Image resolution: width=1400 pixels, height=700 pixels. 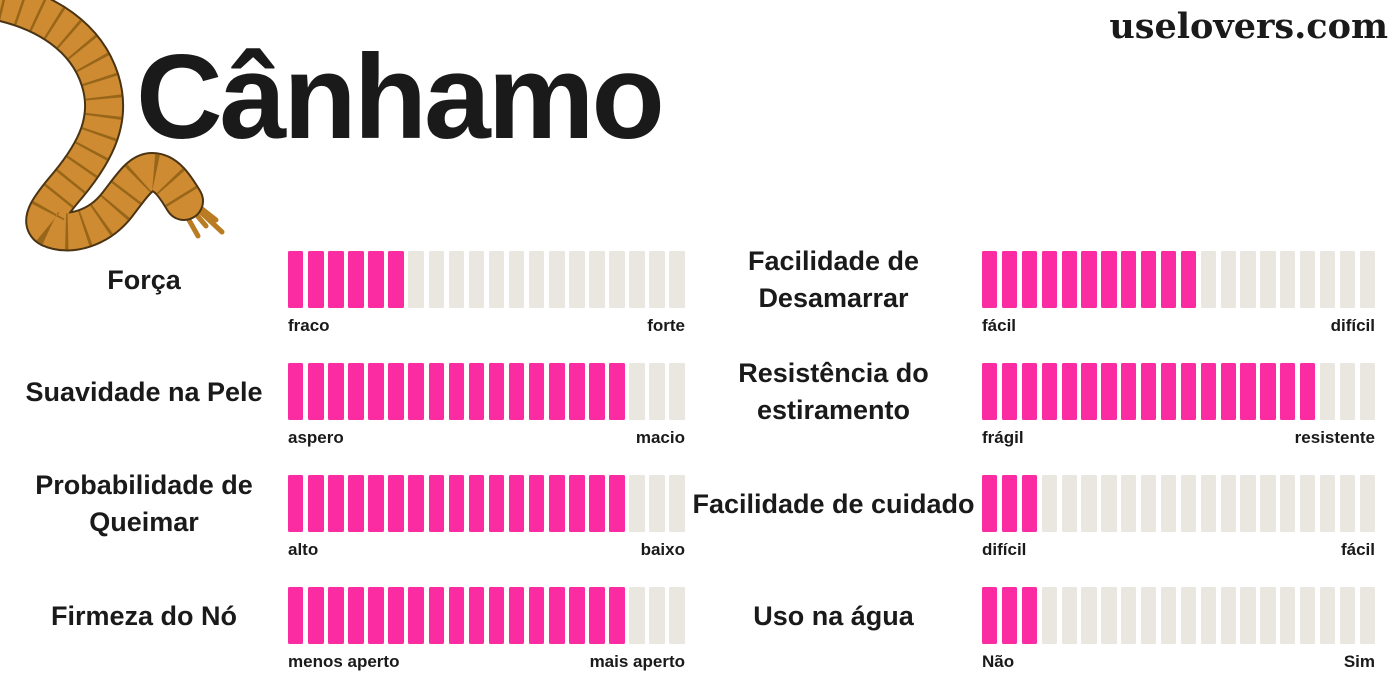 I want to click on property-label: Probabilidade de Queimar, so click(x=144, y=503).